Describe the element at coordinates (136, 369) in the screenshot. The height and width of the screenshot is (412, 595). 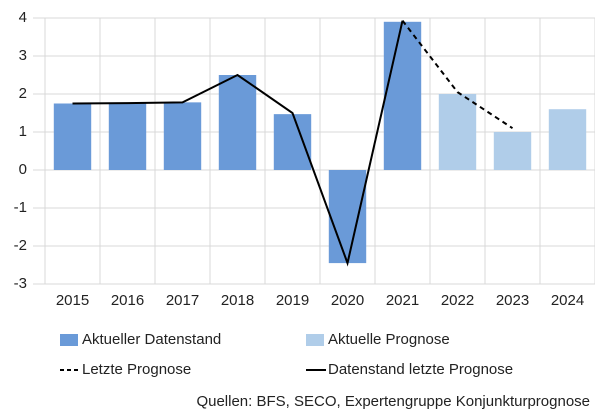
I see `legend-label: Letzte Prognose` at that location.